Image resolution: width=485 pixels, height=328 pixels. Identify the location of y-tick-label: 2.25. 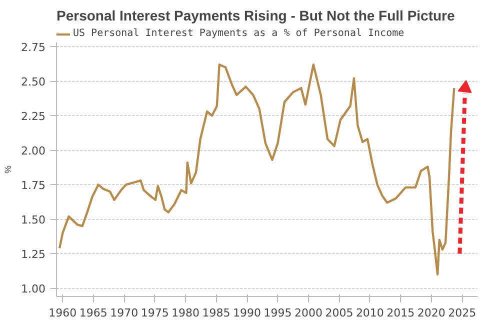
(33, 117).